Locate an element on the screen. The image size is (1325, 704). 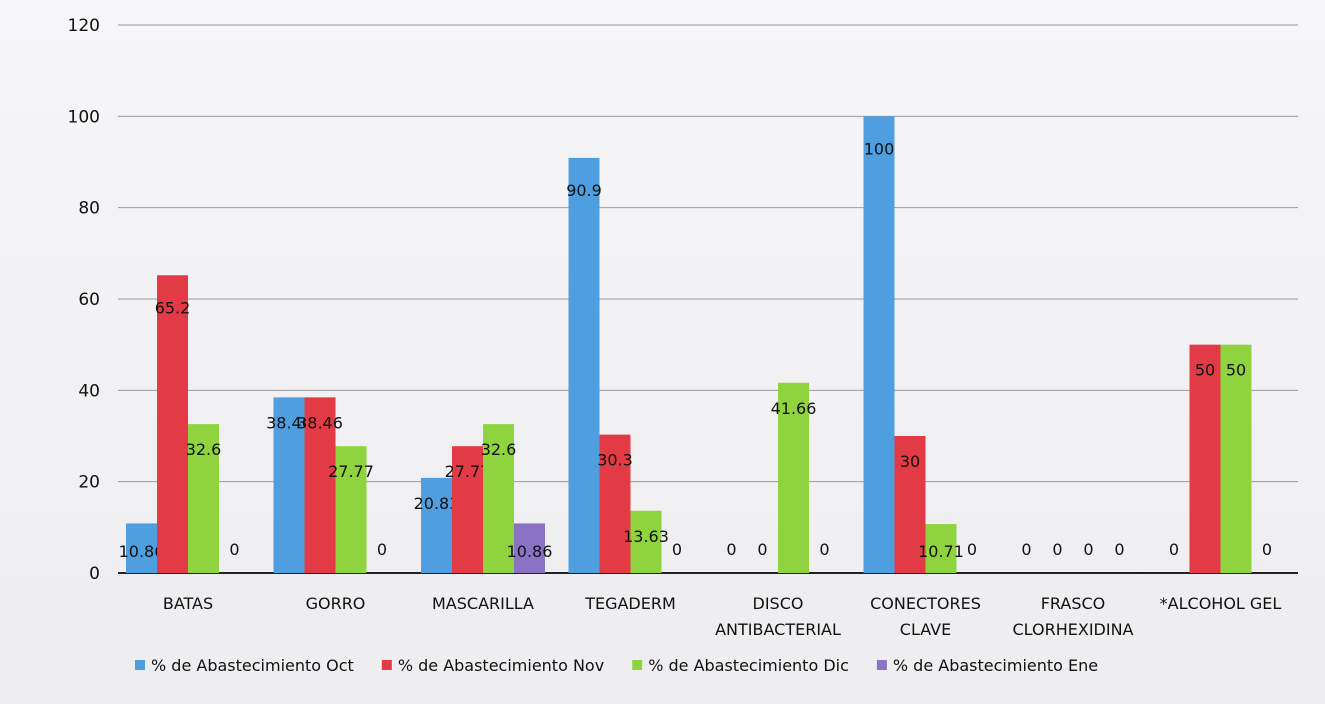
x-tick-label: DISCO is located at coordinates (778, 603).